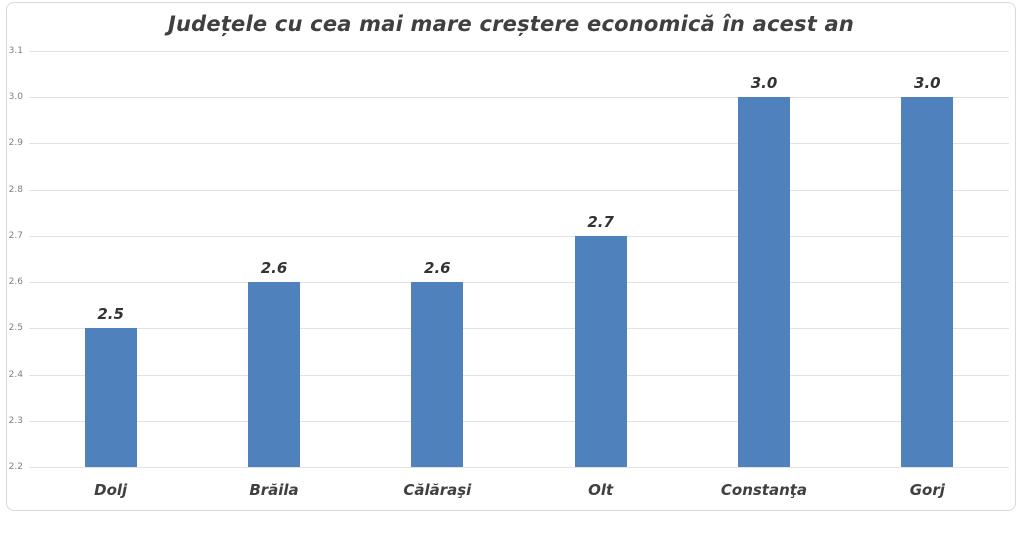 This screenshot has width=1024, height=544. What do you see at coordinates (15, 467) in the screenshot?
I see `y-tick-label: 2.2` at bounding box center [15, 467].